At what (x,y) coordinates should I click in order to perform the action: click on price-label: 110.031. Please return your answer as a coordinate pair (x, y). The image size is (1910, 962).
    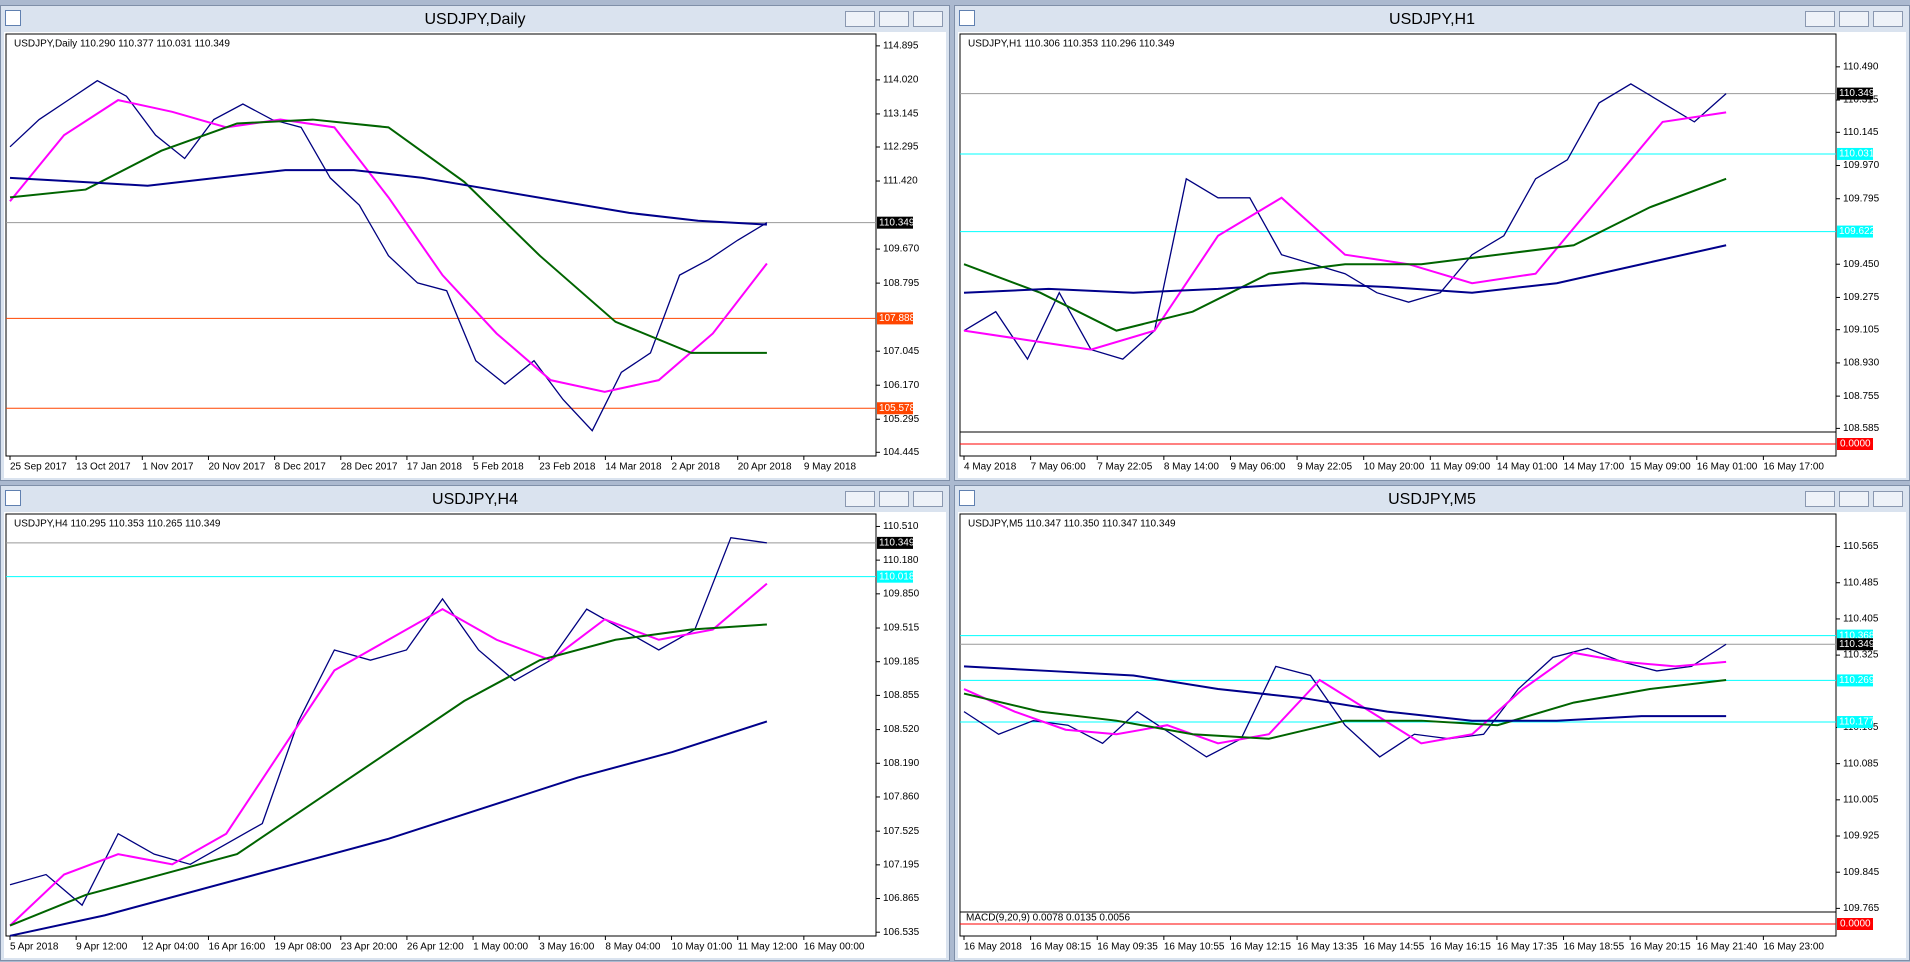
    Looking at the image, I should click on (1857, 154).